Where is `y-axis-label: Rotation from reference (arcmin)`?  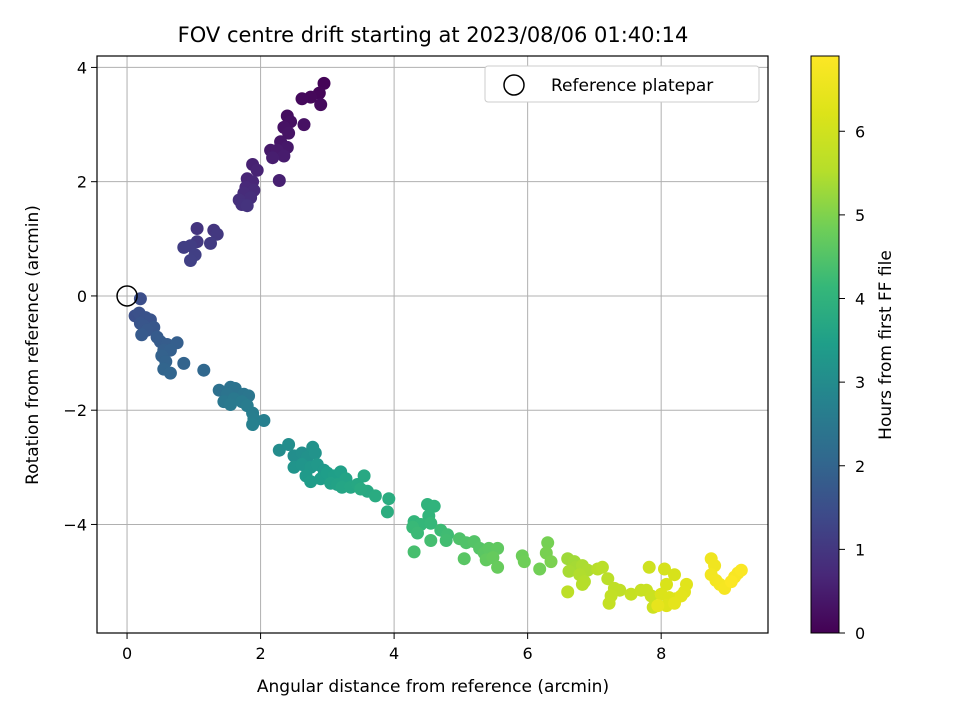
y-axis-label: Rotation from reference (arcmin) is located at coordinates (33, 345).